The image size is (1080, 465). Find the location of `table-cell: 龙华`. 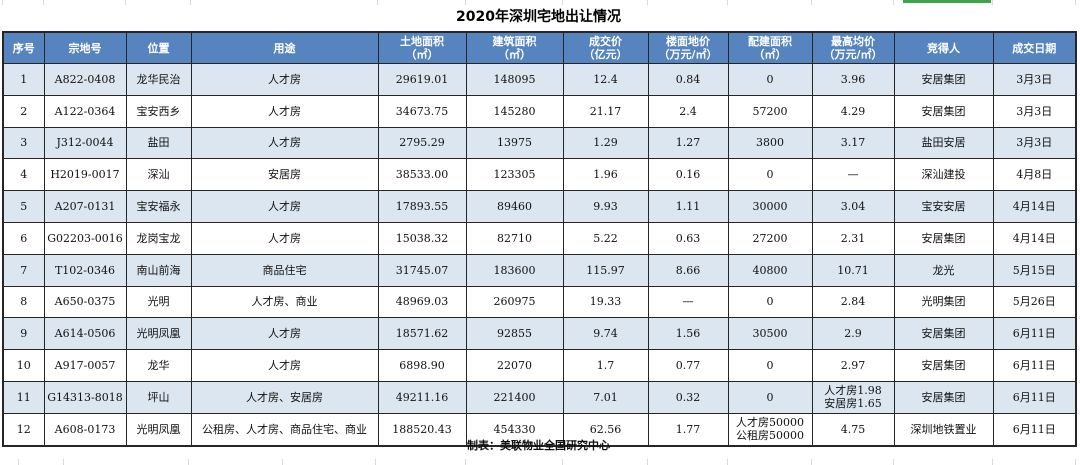

table-cell: 龙华 is located at coordinates (158, 365).